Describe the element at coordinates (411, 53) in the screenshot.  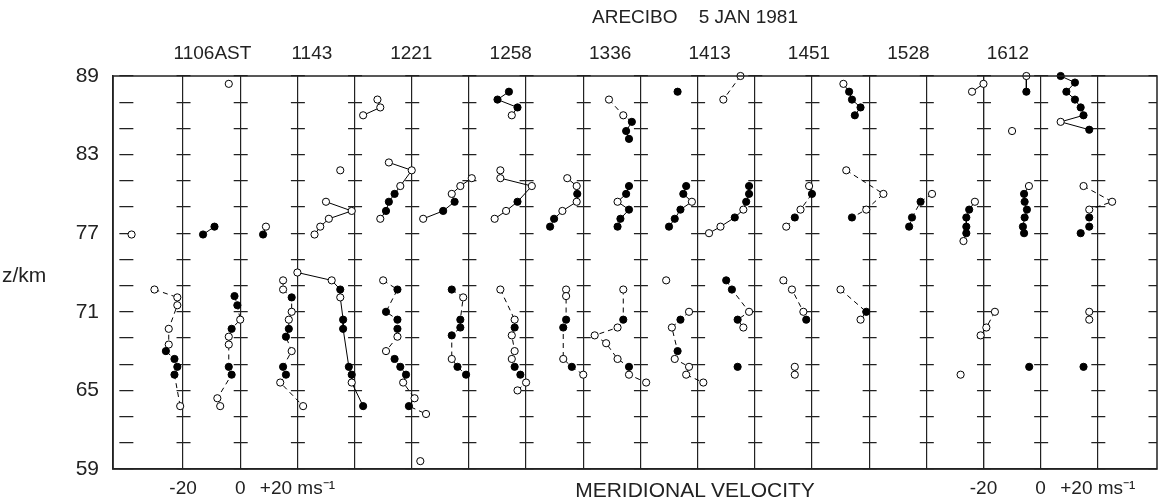
I see `text: 1221` at that location.